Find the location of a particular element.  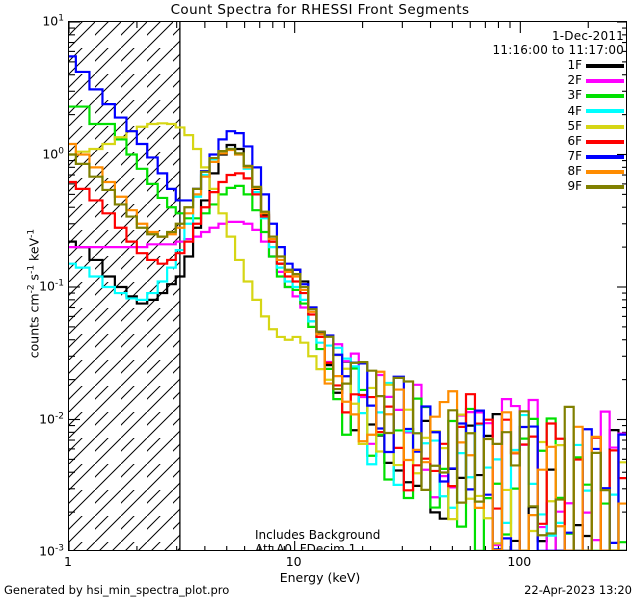

legend-item-label: 3F is located at coordinates (574, 95).